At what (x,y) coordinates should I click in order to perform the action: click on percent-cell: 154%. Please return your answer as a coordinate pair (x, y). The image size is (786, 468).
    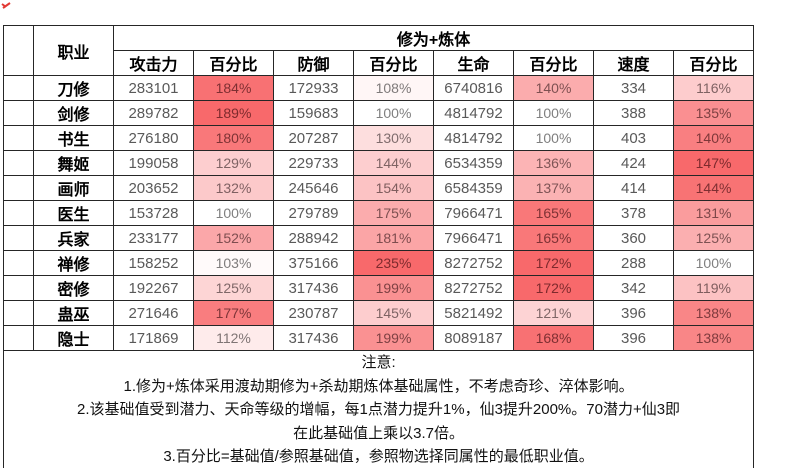
    Looking at the image, I should click on (393, 188).